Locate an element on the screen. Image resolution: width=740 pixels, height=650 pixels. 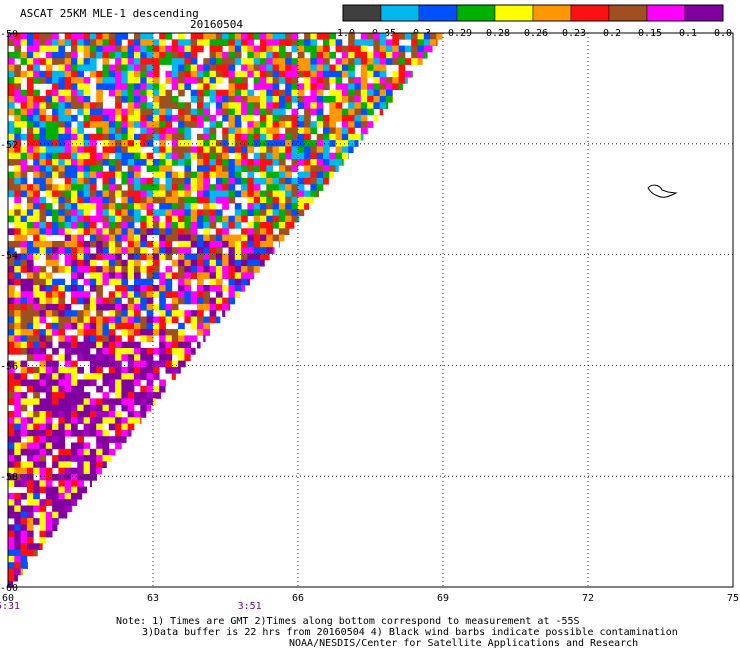
time-label: 3:51 is located at coordinates (250, 606).